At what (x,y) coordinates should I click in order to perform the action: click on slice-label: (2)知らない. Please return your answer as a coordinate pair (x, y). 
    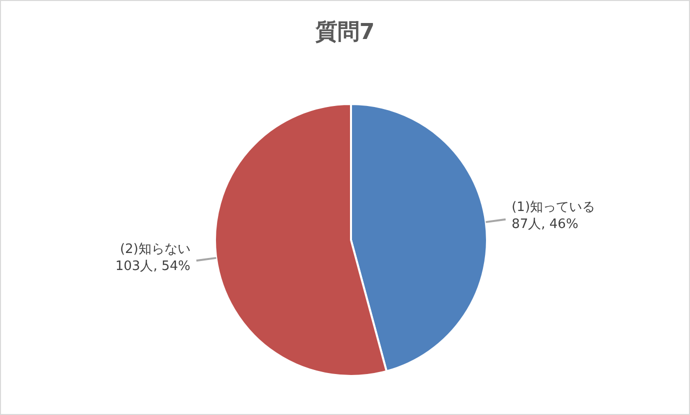
    Looking at the image, I should click on (155, 249).